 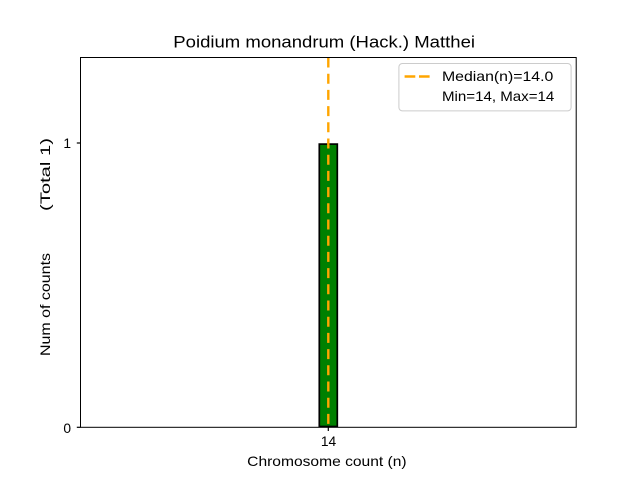 What do you see at coordinates (329, 441) in the screenshot?
I see `svg-text: 14` at bounding box center [329, 441].